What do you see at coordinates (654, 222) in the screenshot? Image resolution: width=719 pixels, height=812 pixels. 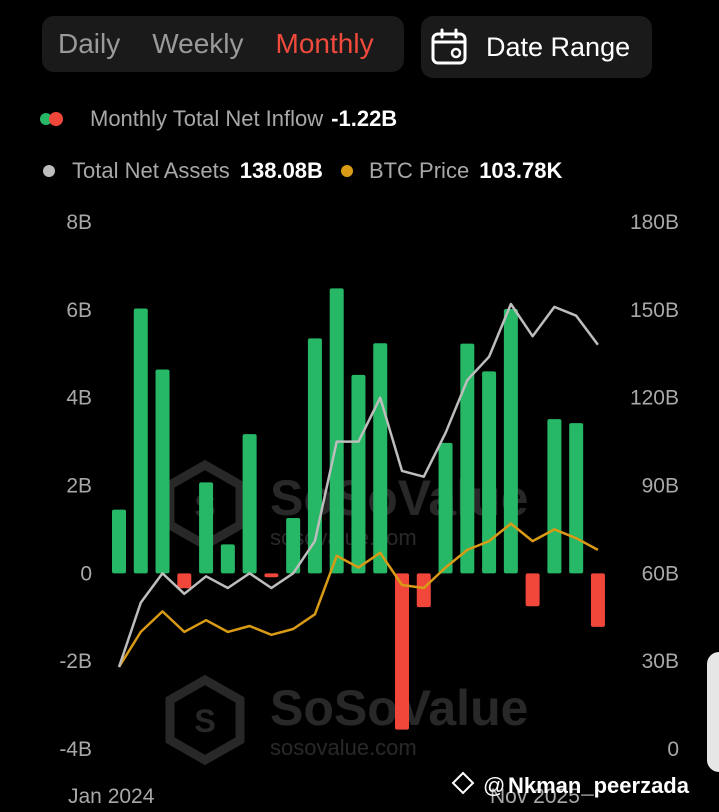 I see `y-right-tick: 180B` at bounding box center [654, 222].